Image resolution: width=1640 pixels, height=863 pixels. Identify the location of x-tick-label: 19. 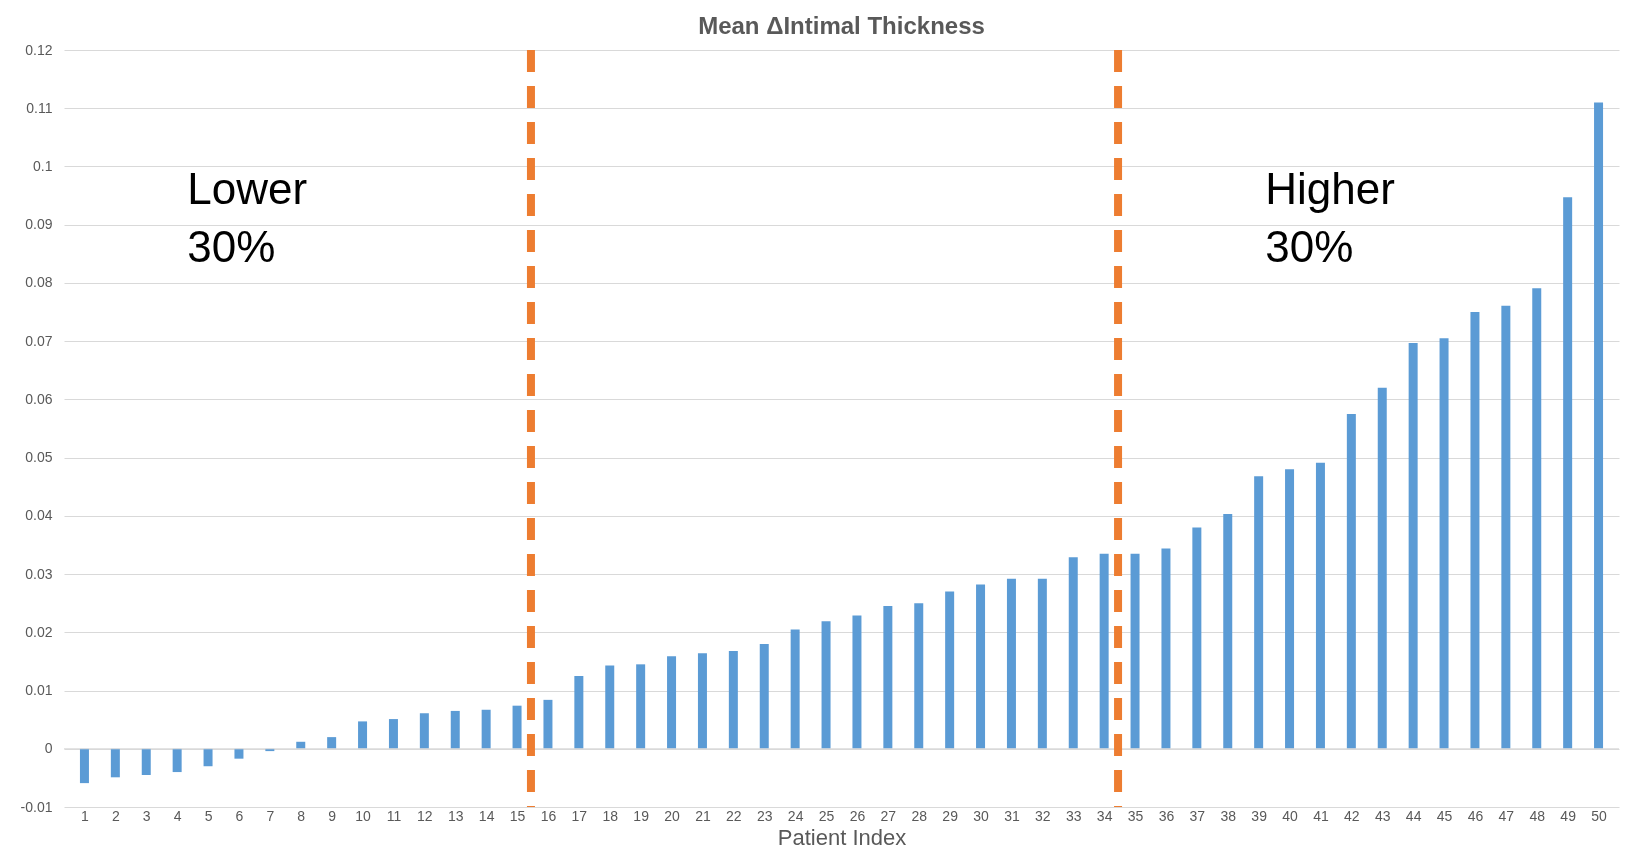
(641, 815).